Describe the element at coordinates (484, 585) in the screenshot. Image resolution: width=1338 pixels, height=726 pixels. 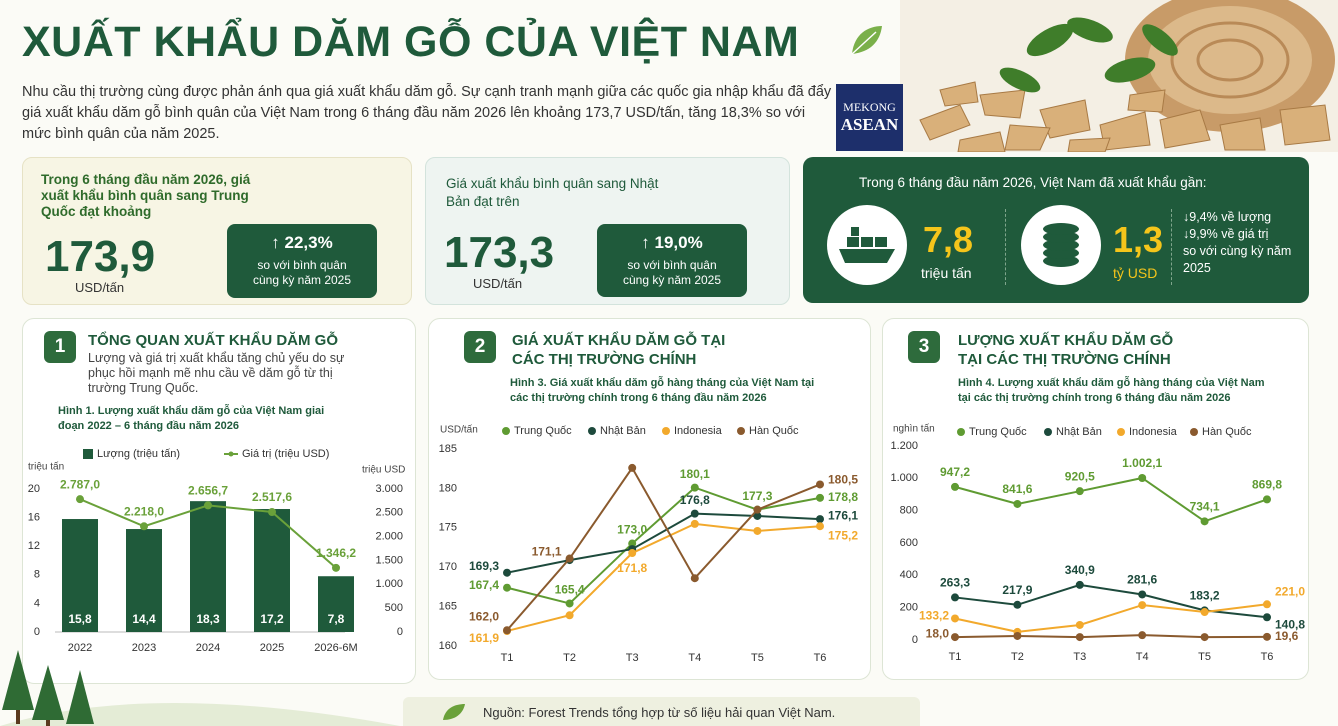
I see `point-value-label: 167,4` at that location.